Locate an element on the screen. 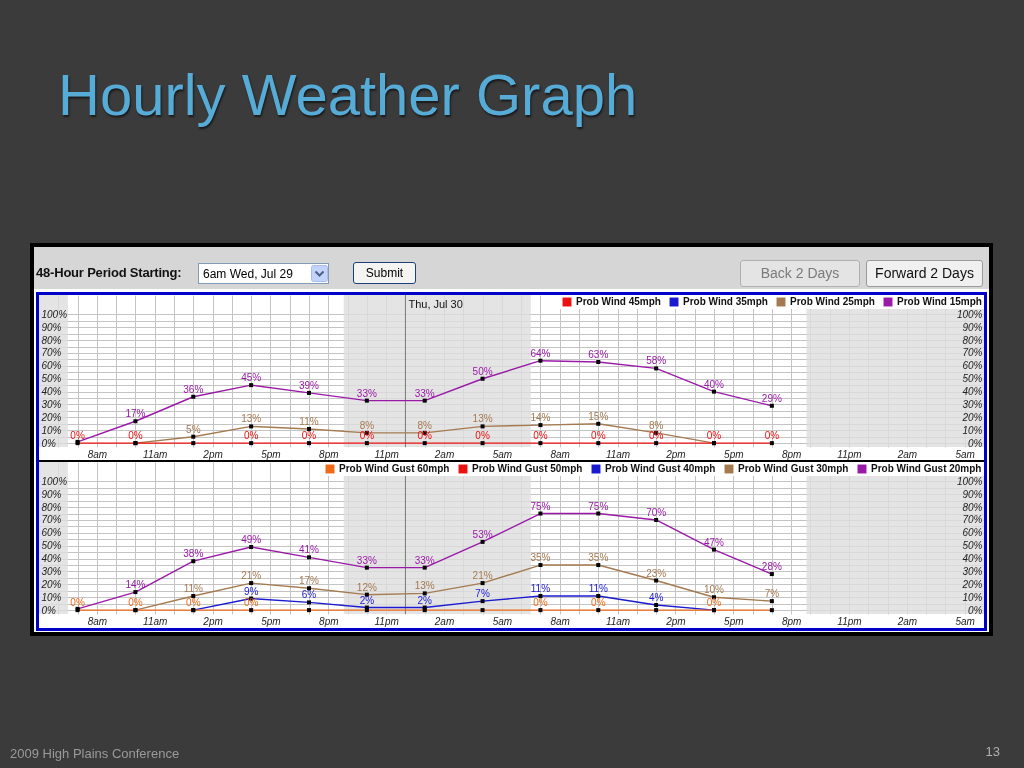 Image resolution: width=1024 pixels, height=768 pixels. y2-tick-label: 60% is located at coordinates (972, 366).